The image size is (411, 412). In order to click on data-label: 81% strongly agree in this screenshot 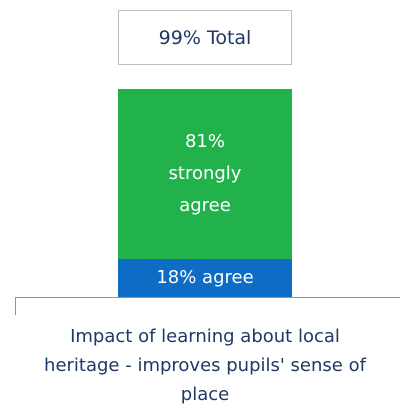, I will do `click(205, 174)`.